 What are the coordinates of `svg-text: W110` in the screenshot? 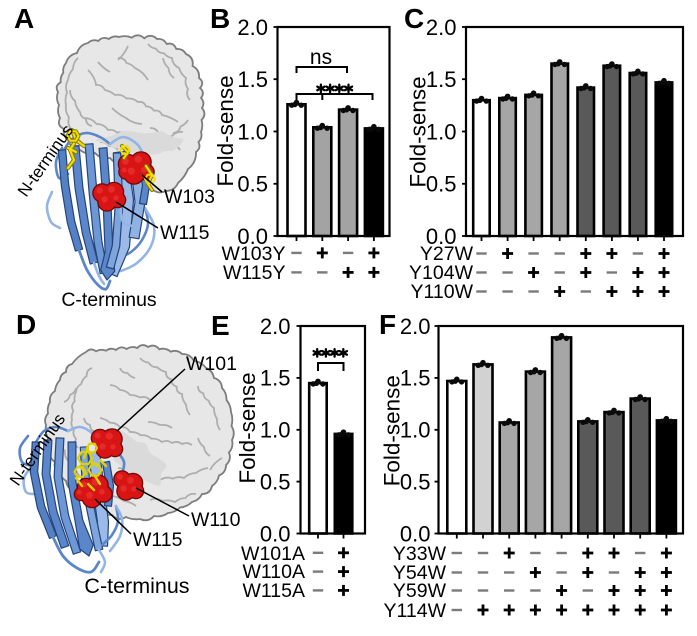 It's located at (216, 520).